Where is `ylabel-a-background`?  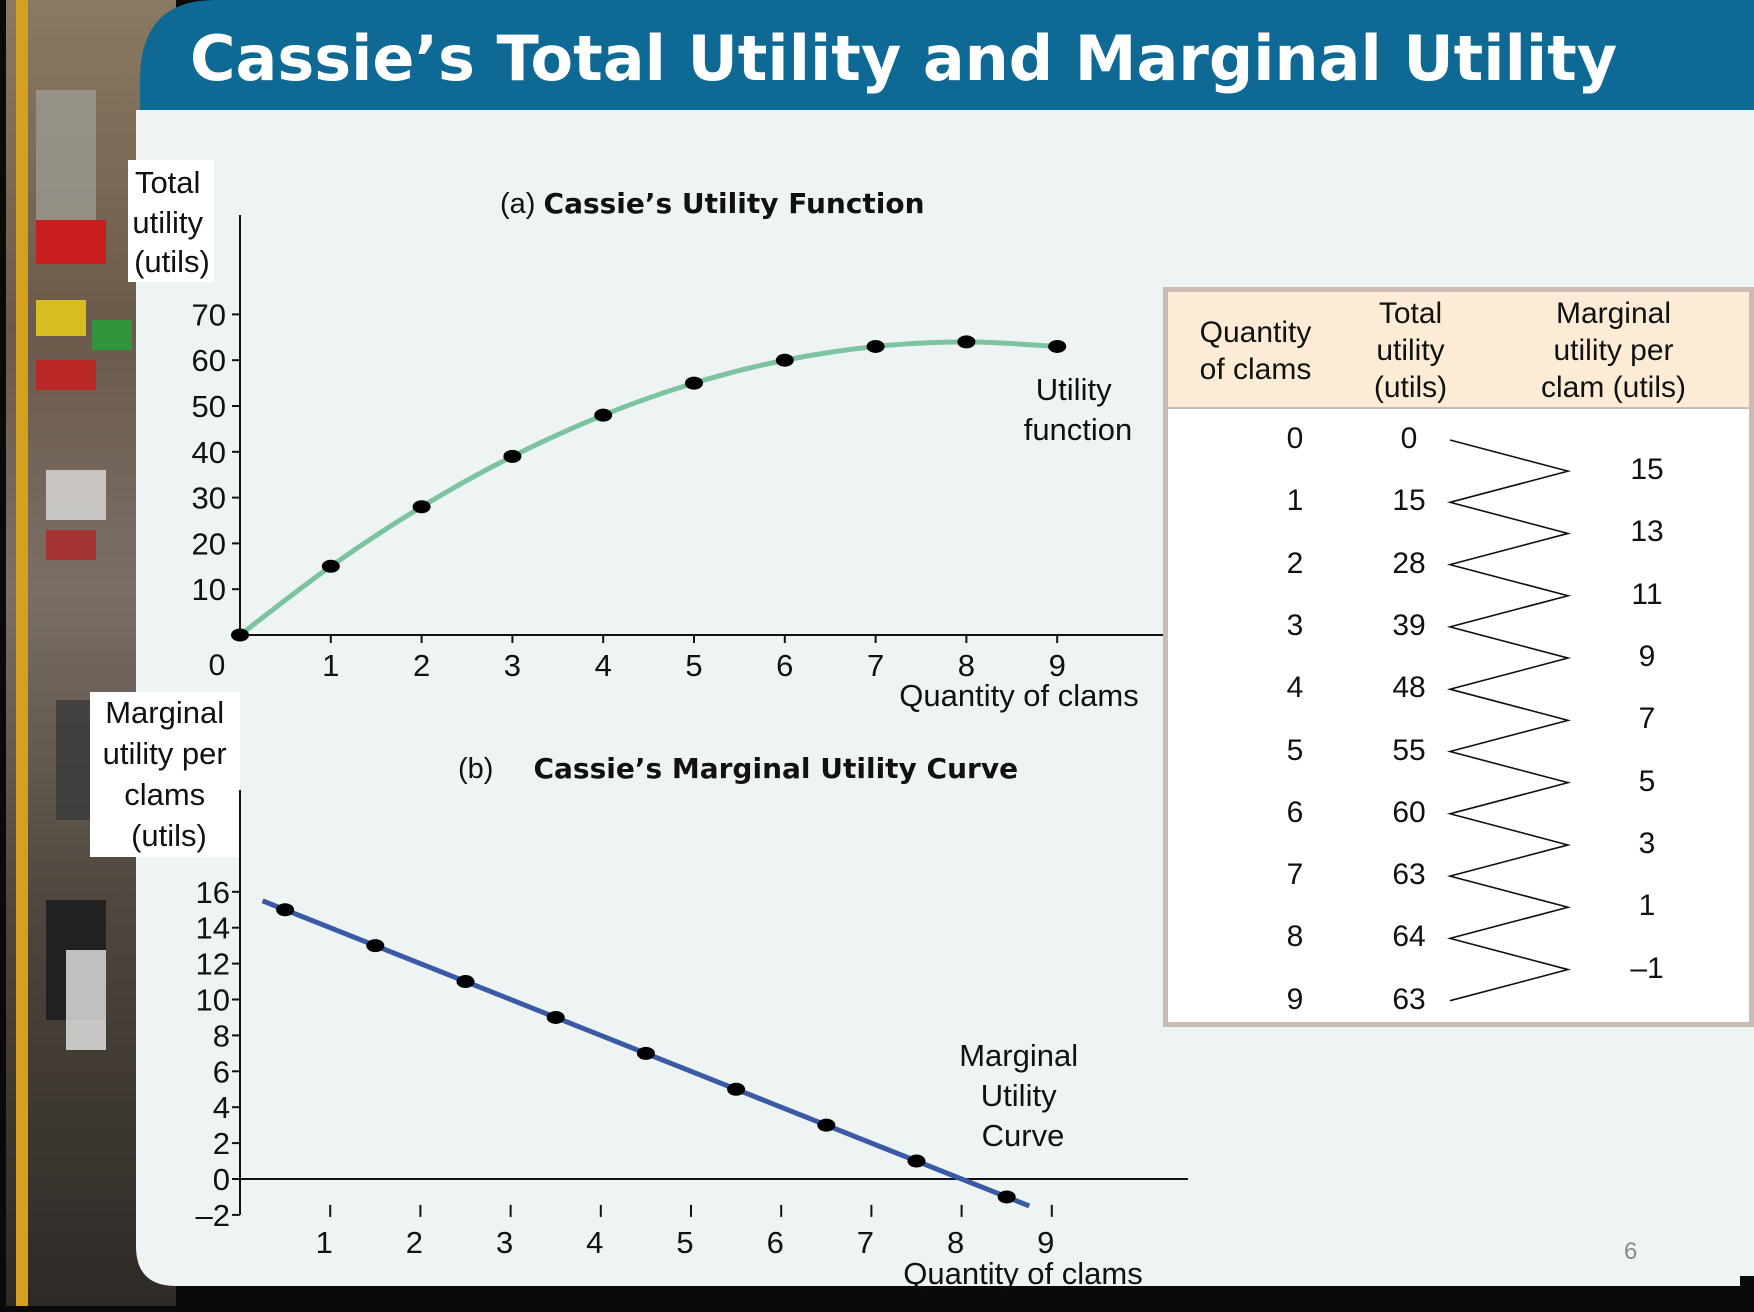
ylabel-a-background is located at coordinates (171, 221).